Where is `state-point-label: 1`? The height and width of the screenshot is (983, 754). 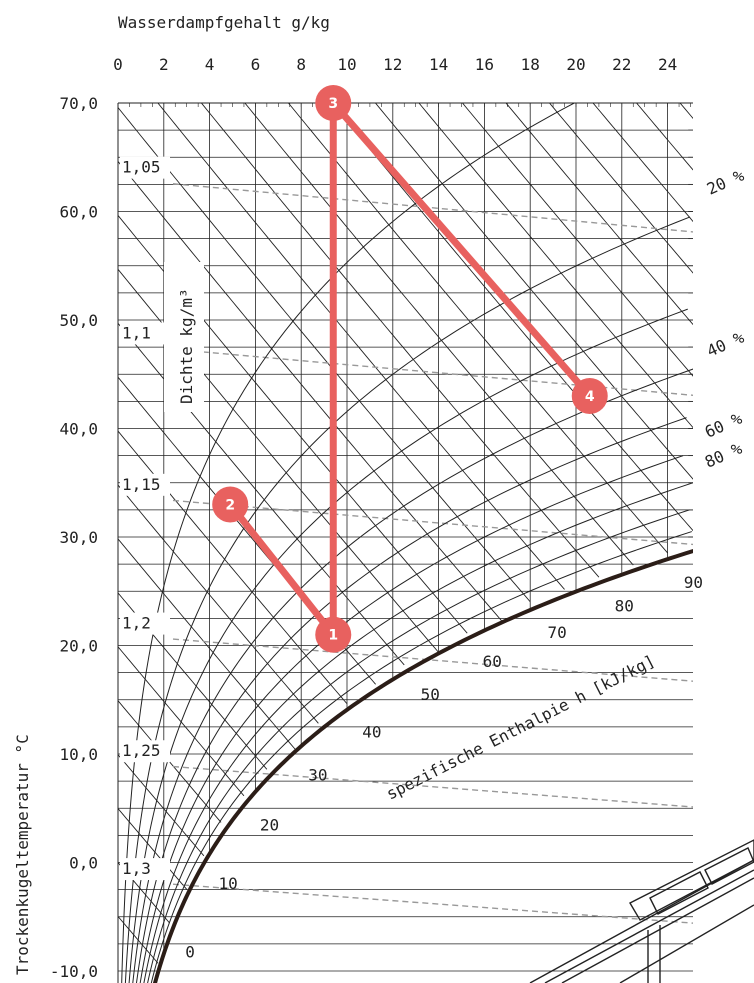
state-point-label: 1 is located at coordinates (333, 636).